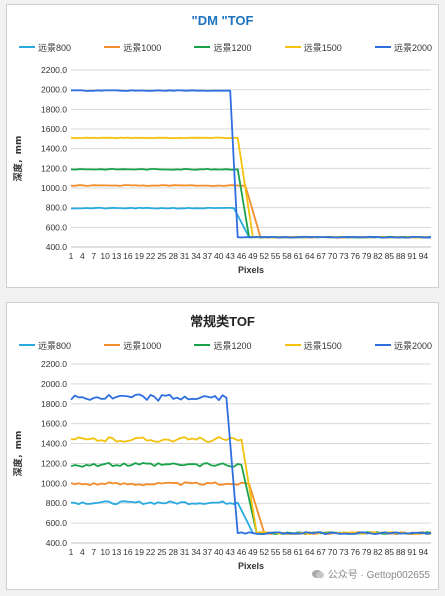 This screenshot has height=596, width=445. Describe the element at coordinates (54, 90) in the screenshot. I see `y-tick-label: 2000.0` at that location.